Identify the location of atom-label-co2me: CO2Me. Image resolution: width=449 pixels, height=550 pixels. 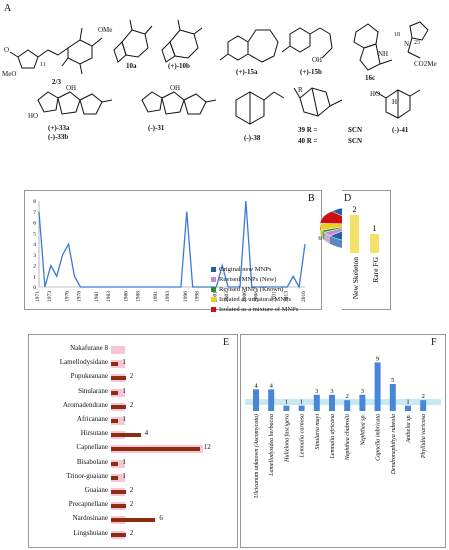
(425, 64).